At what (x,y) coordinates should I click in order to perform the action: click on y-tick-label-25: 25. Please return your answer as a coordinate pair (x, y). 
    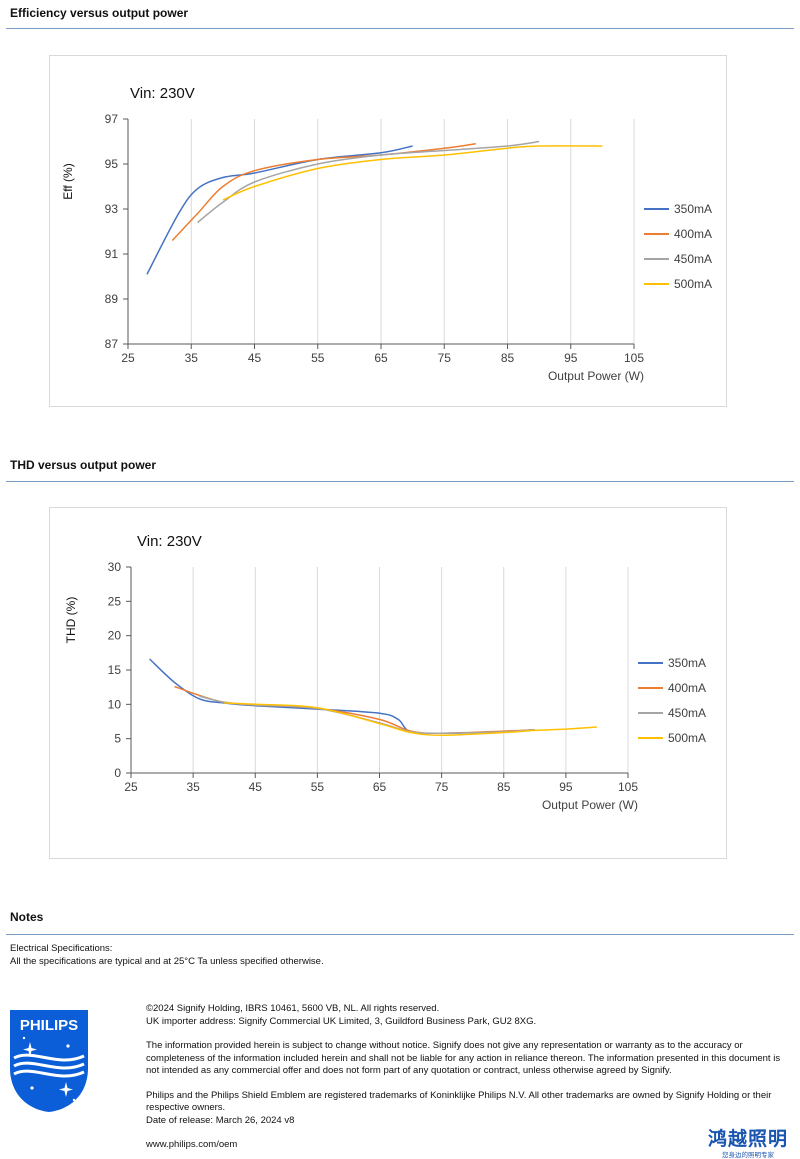
    Looking at the image, I should click on (115, 601).